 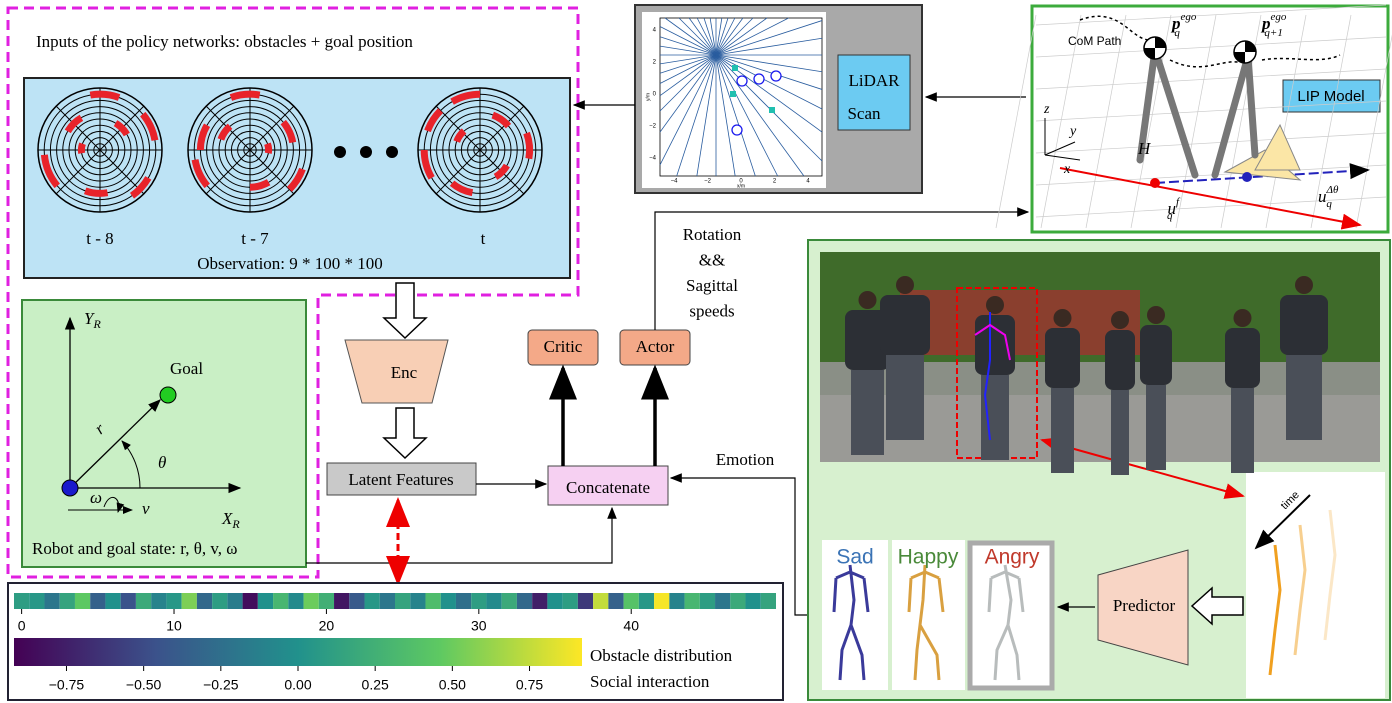 I want to click on com-fill, so click(x=1155, y=48).